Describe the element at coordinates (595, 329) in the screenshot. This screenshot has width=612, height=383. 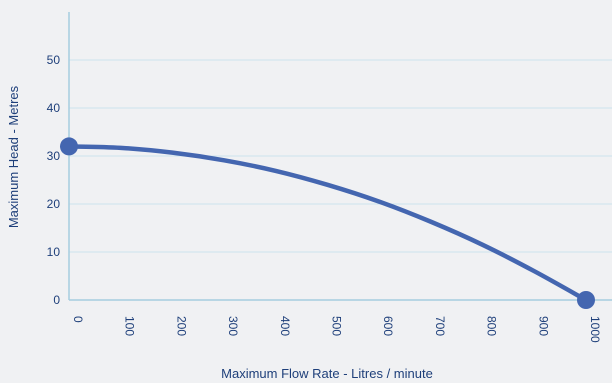
I see `x-tick-label: 1000` at that location.